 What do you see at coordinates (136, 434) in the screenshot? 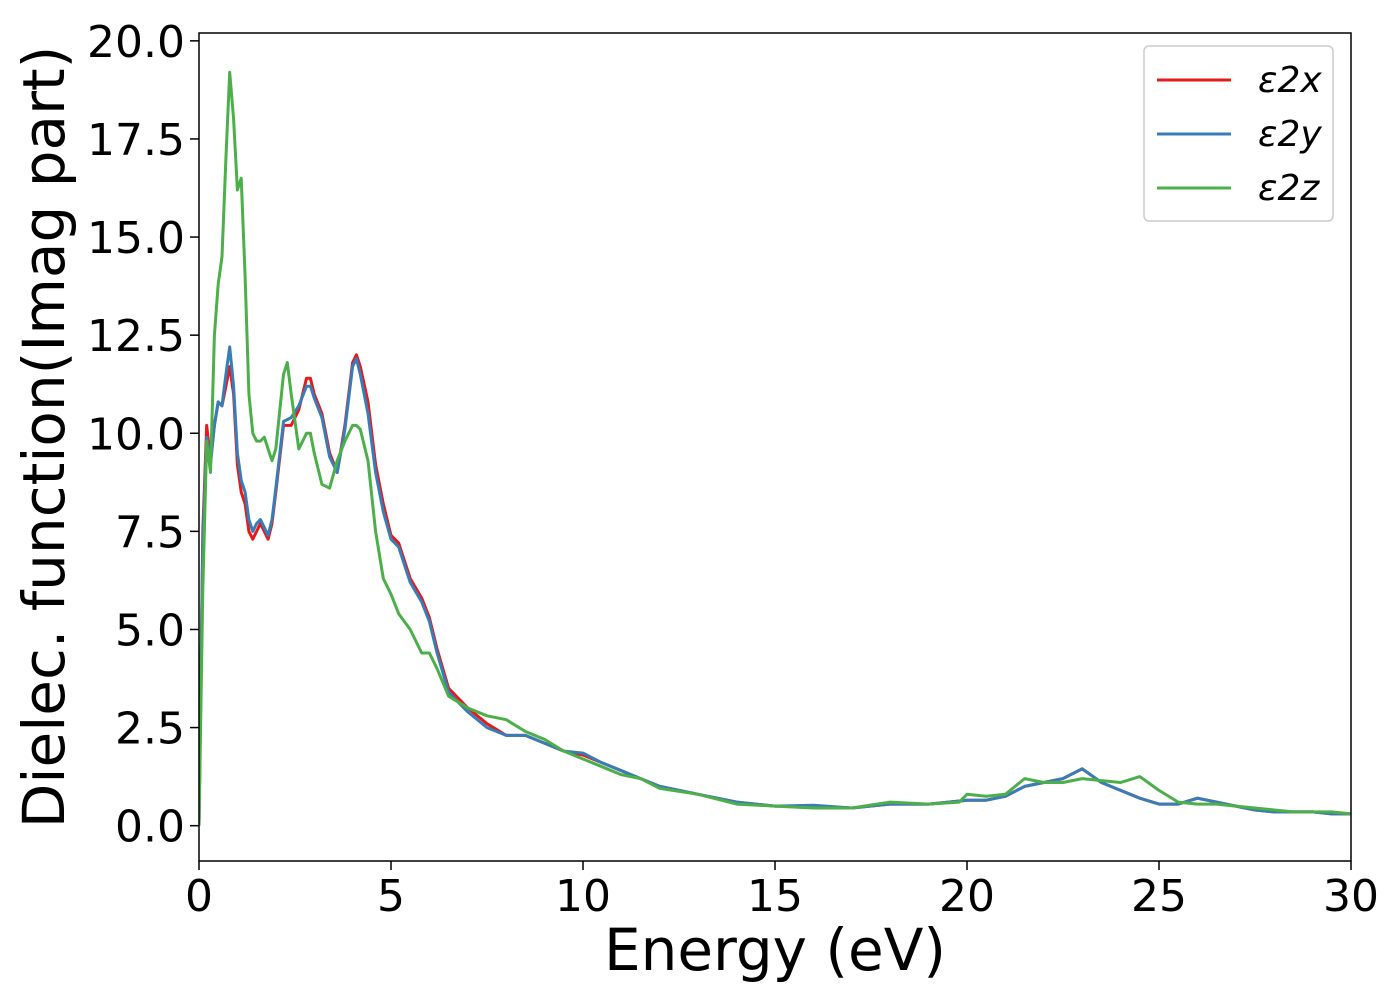
I see `y-tick-label: 10.0` at bounding box center [136, 434].